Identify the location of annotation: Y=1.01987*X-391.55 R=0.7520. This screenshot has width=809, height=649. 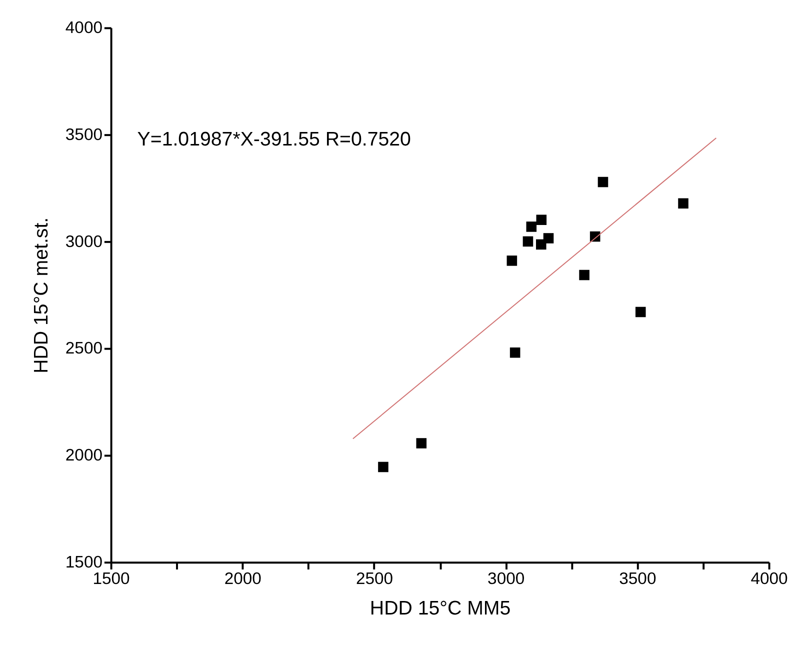
(274, 139).